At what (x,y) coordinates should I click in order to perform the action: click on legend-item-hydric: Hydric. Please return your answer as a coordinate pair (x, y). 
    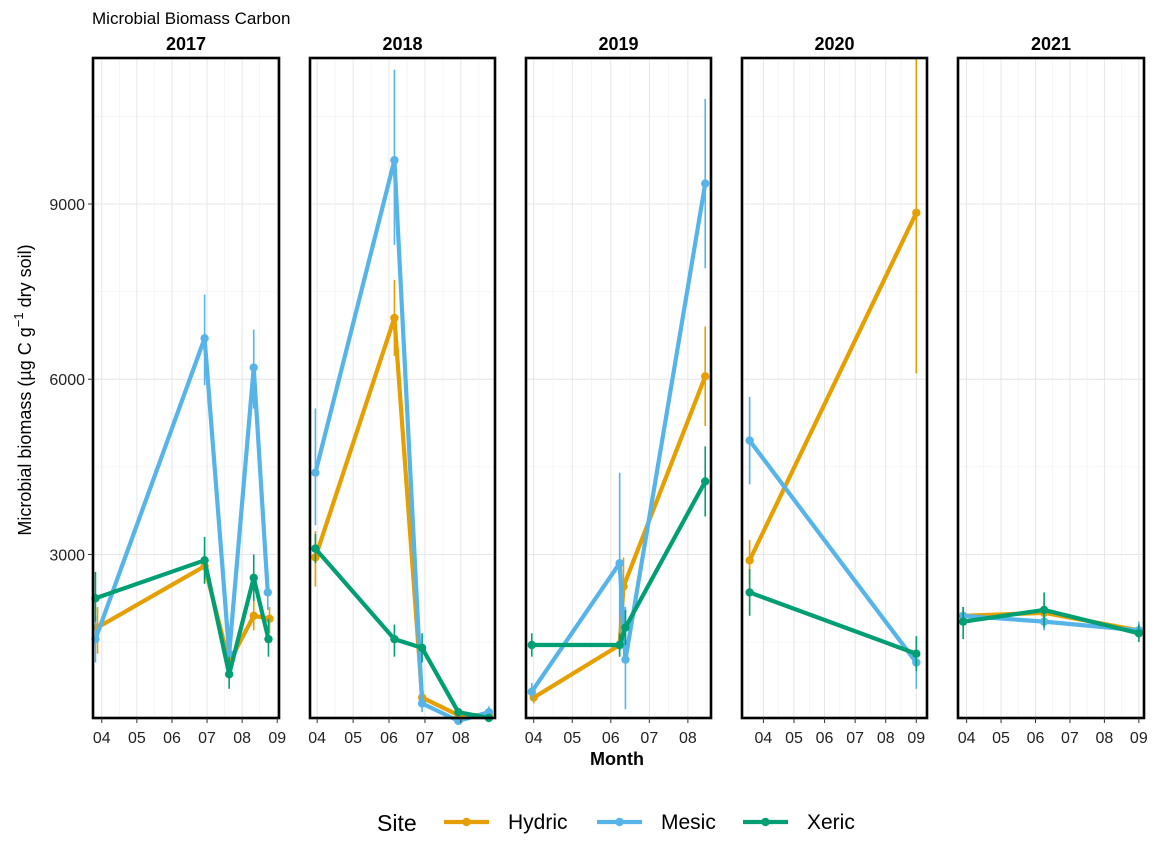
    Looking at the image, I should click on (506, 822).